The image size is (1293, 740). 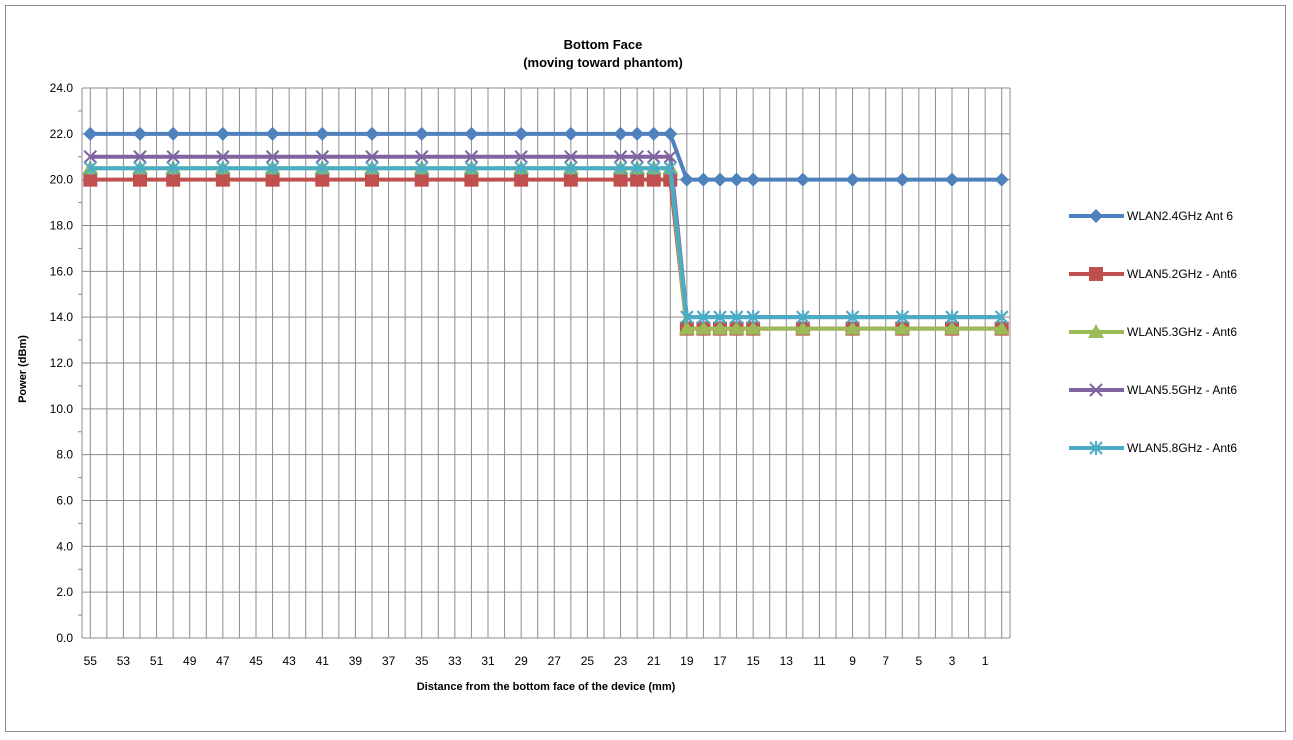 I want to click on y-tick-label: 22.0, so click(x=62, y=134).